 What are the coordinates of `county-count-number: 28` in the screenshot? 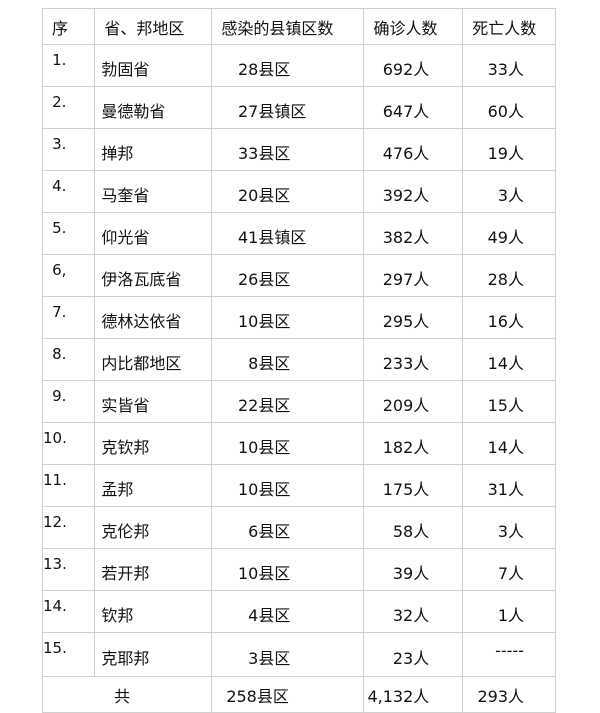 It's located at (248, 69).